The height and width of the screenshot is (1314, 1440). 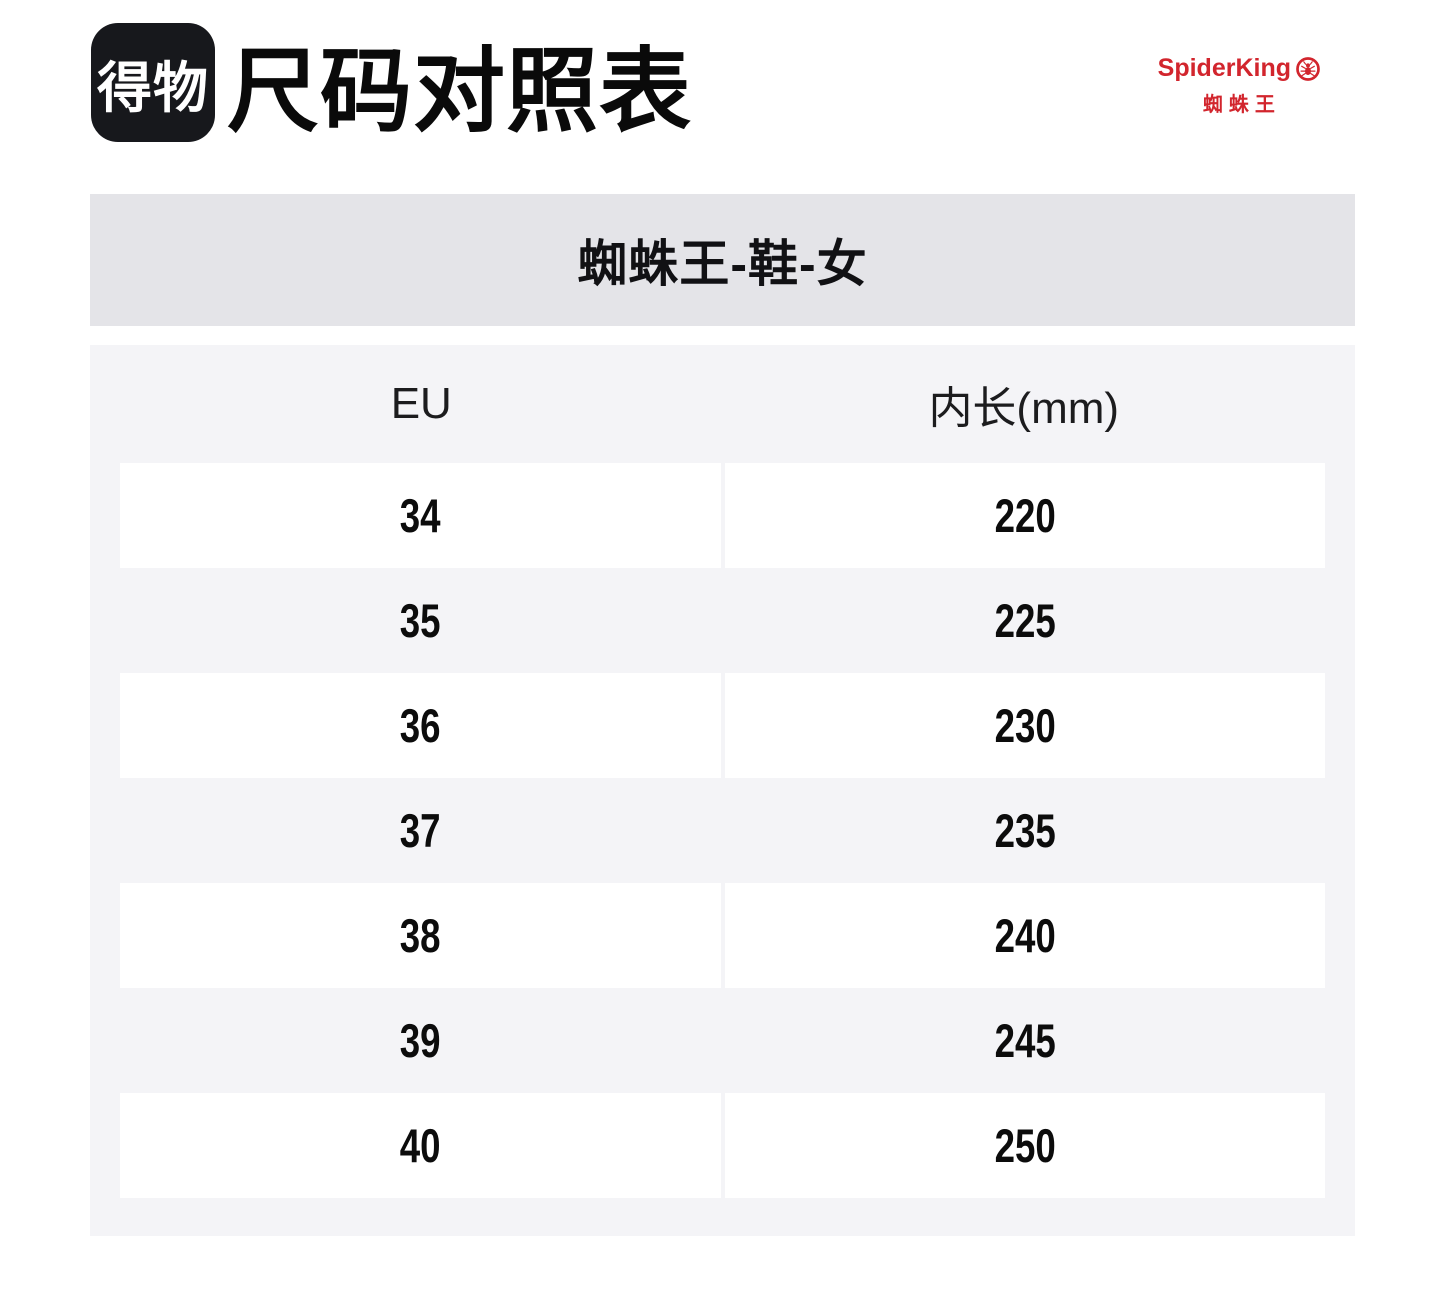 What do you see at coordinates (722, 1145) in the screenshot?
I see `table-row: 40 250` at bounding box center [722, 1145].